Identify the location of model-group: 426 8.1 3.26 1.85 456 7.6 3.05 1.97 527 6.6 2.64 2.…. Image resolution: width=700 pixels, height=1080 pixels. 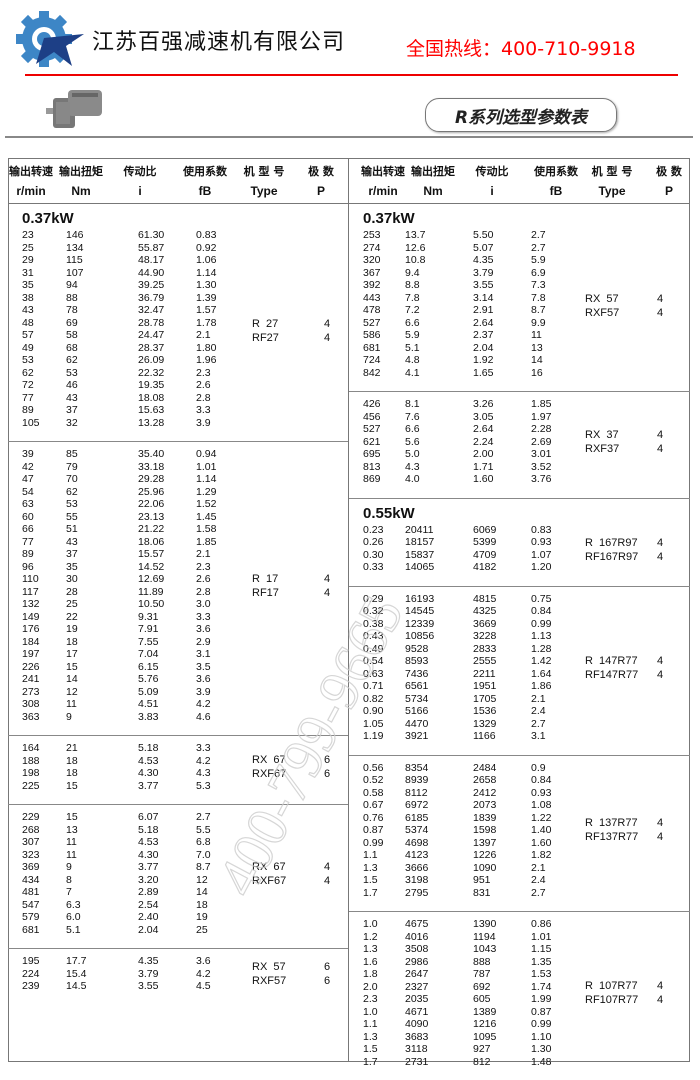
(519, 445).